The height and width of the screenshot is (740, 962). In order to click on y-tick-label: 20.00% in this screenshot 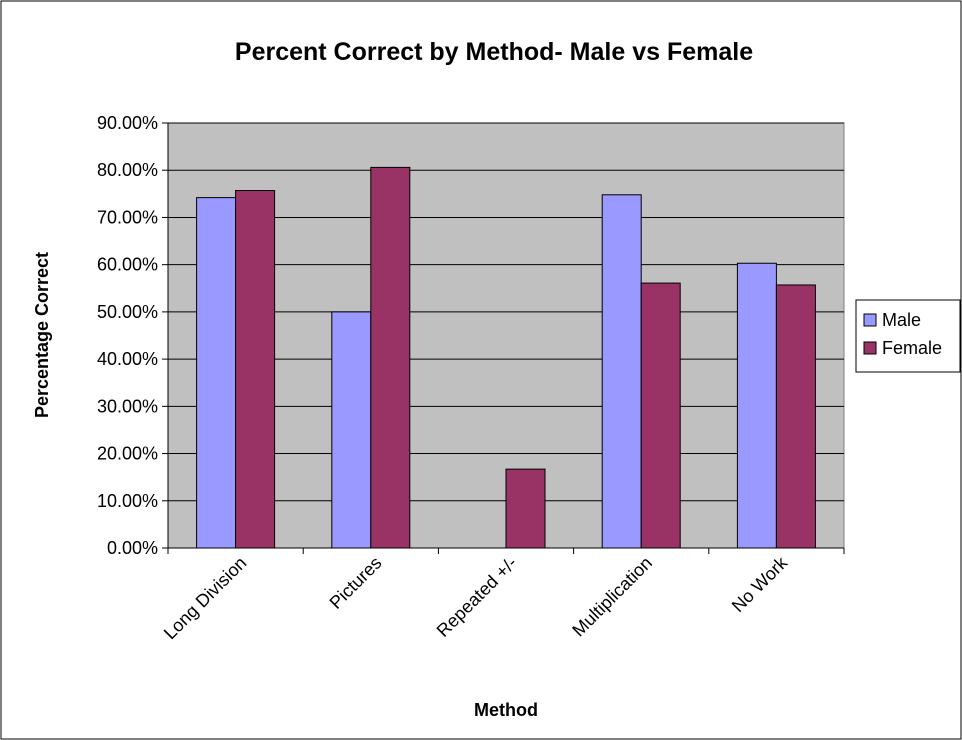, I will do `click(127, 454)`.